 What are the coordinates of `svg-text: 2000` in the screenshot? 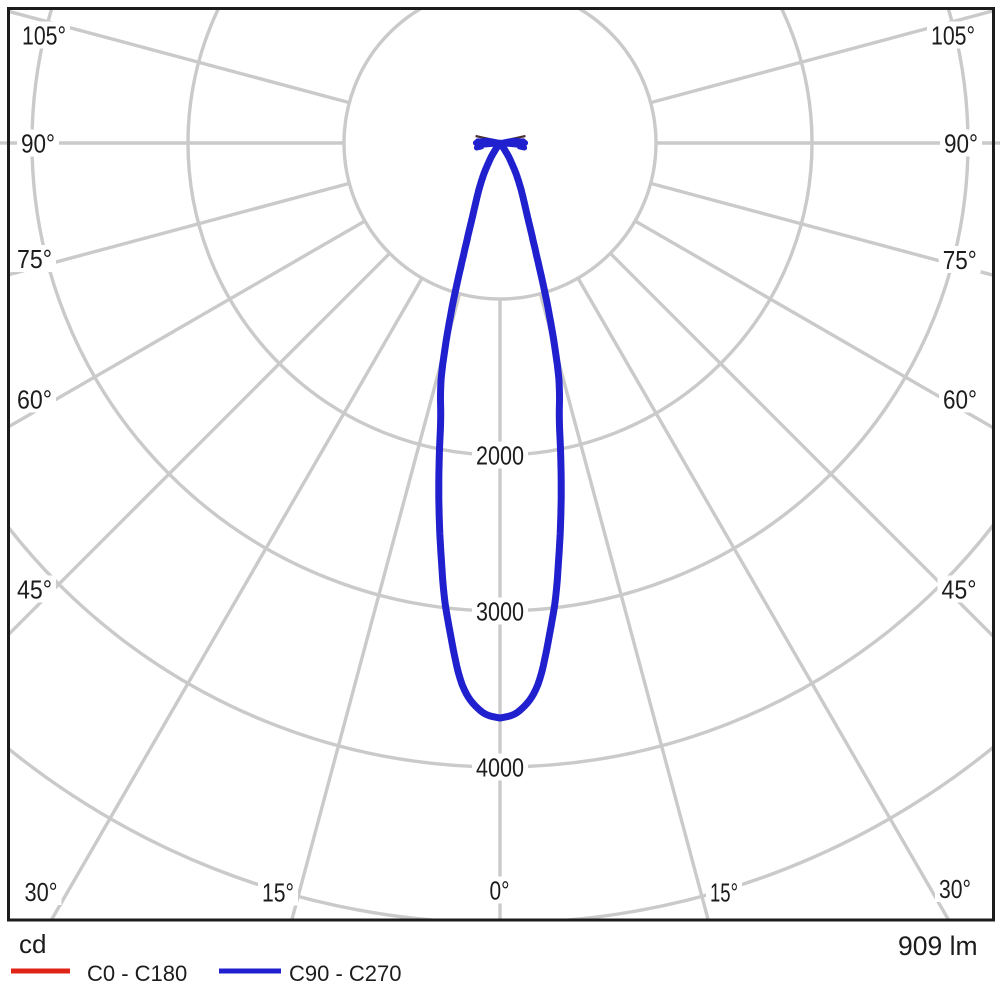 It's located at (500, 456).